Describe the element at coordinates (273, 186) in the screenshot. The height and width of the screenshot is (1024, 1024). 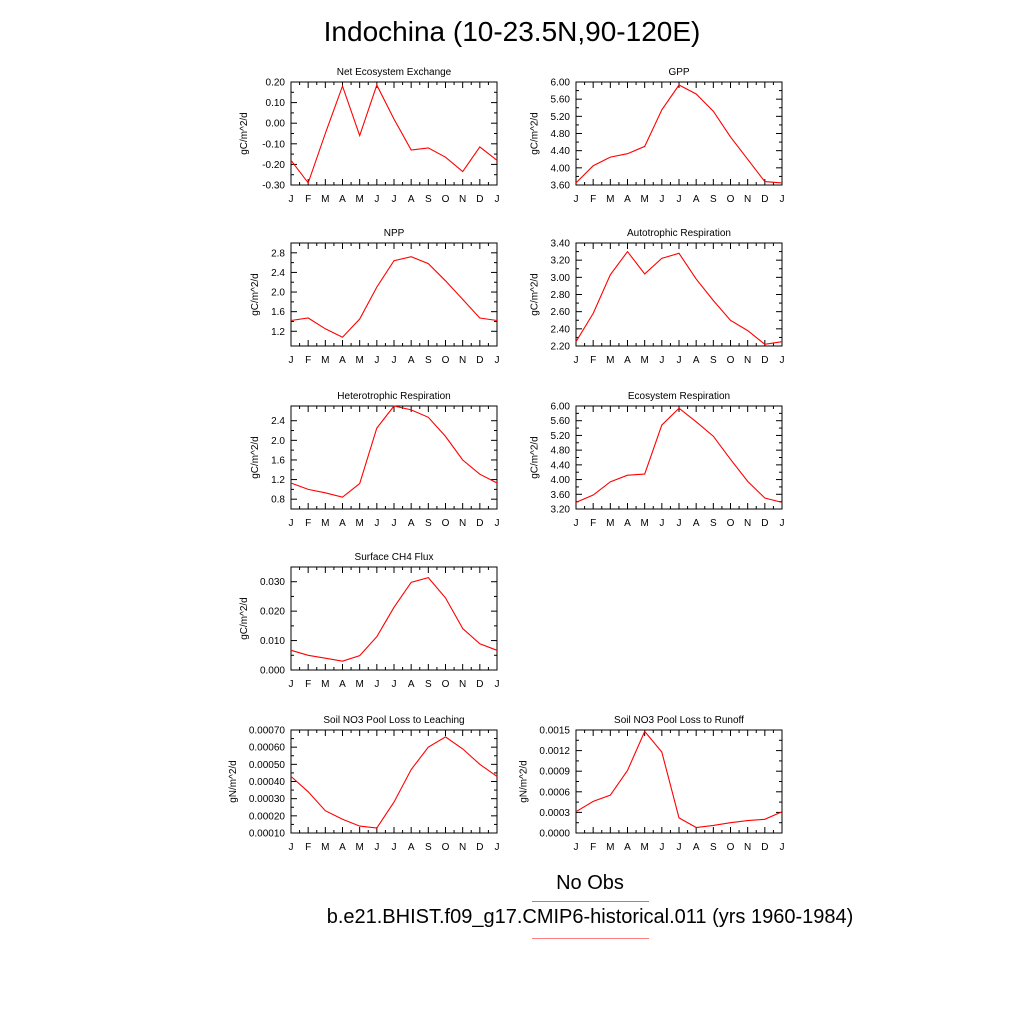
I see `y-tick-label: -0.30` at that location.